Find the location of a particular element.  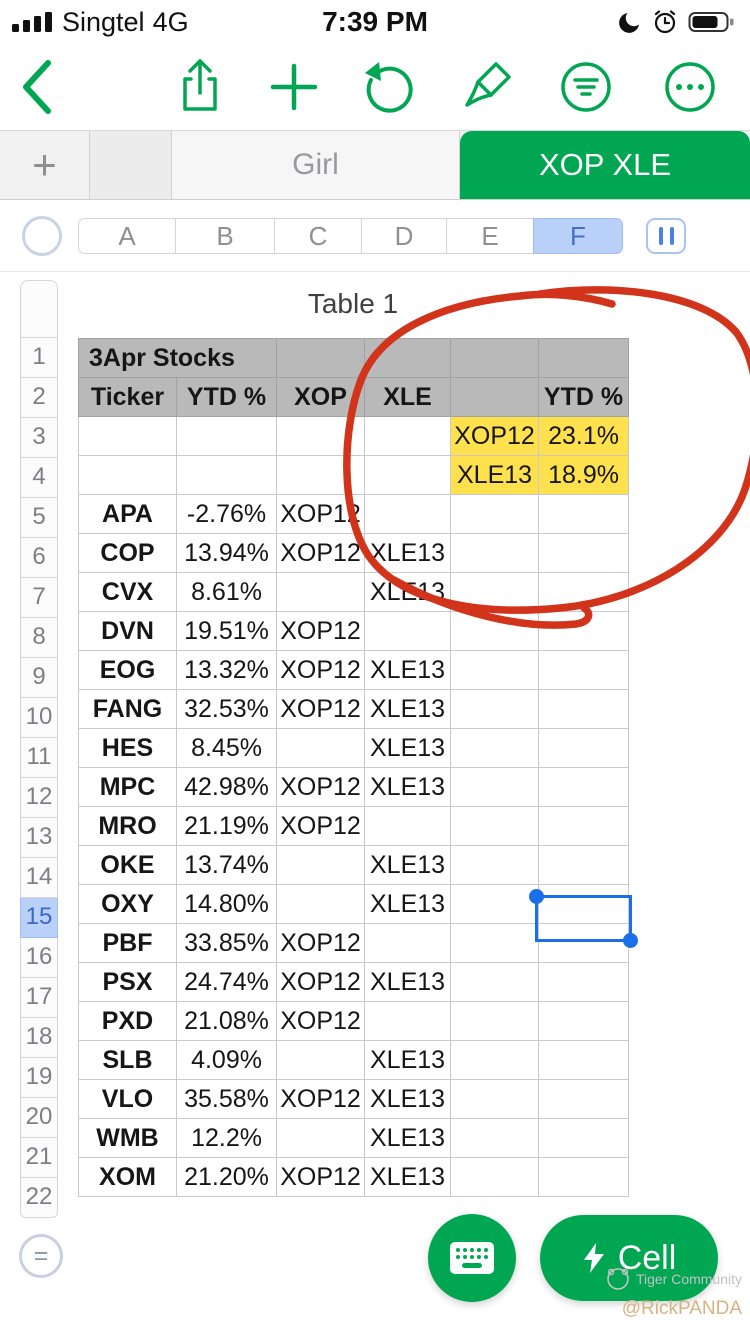

ticker-cell: PXD is located at coordinates (127, 1021).